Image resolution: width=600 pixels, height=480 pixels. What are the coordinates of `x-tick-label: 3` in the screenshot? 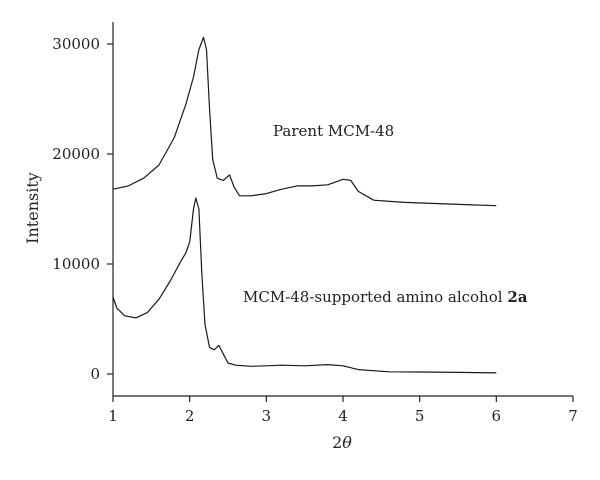 It's located at (267, 416).